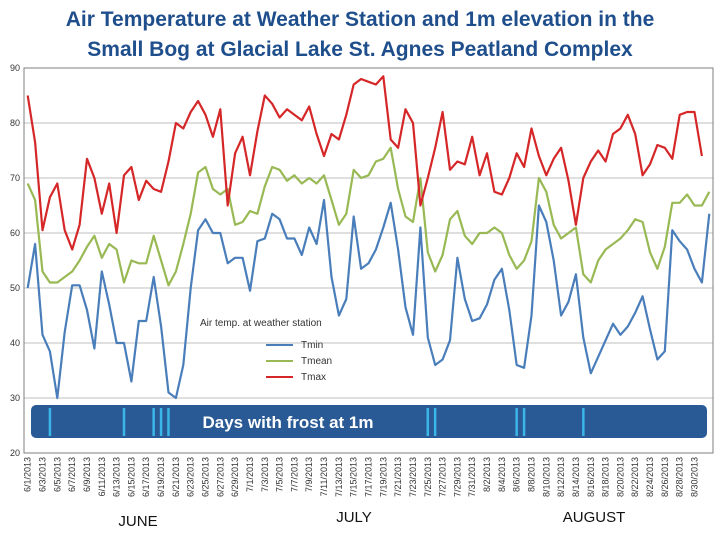 The height and width of the screenshot is (540, 720). I want to click on x-tick-label: 7/21/2013, so click(398, 477).